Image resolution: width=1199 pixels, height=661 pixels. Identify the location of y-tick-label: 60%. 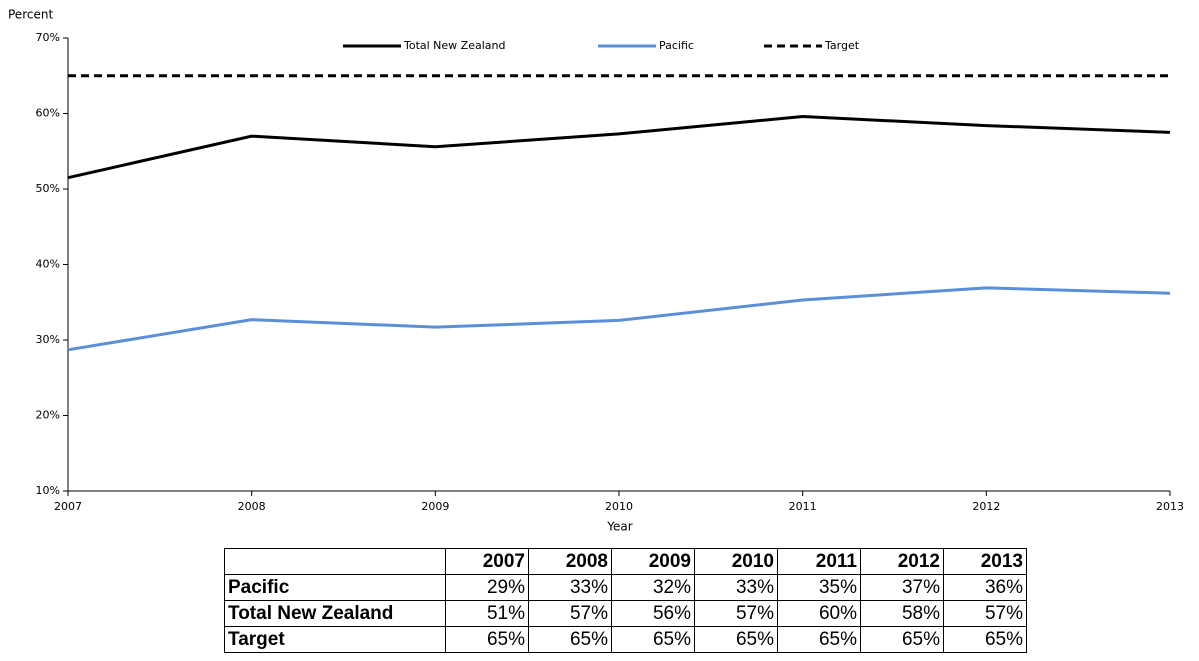
(48, 113).